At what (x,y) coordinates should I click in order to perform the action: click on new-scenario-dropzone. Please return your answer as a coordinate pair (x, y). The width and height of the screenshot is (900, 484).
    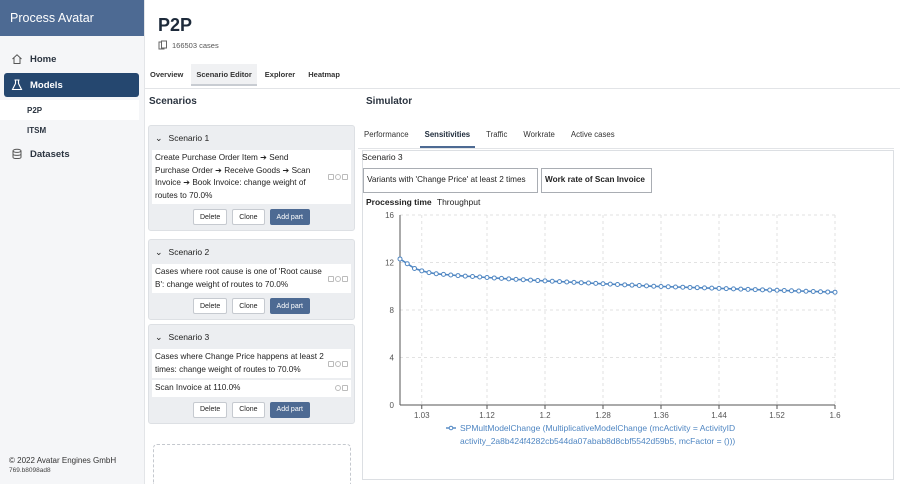
    Looking at the image, I should click on (252, 464).